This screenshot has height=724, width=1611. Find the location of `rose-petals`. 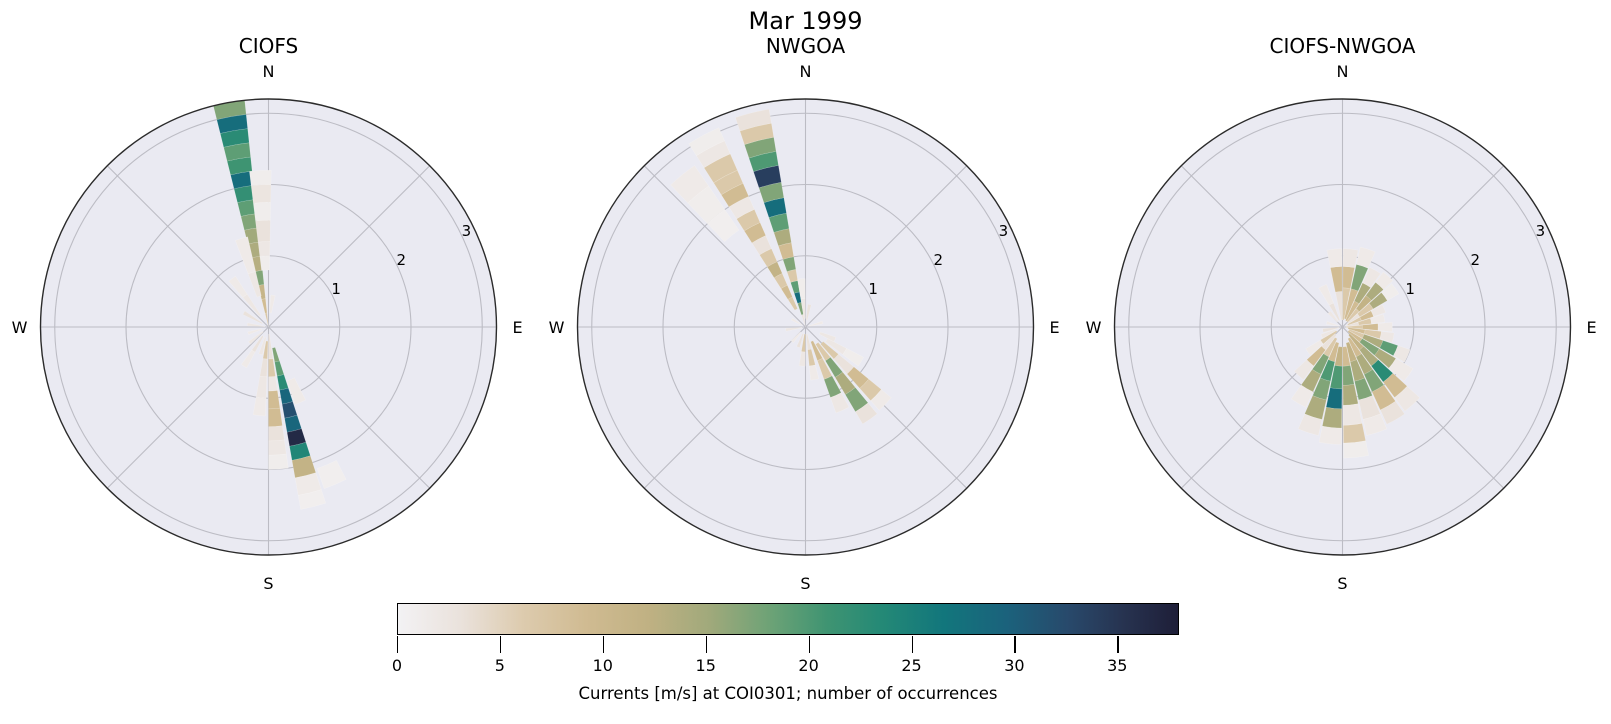

rose-petals is located at coordinates (280, 304).